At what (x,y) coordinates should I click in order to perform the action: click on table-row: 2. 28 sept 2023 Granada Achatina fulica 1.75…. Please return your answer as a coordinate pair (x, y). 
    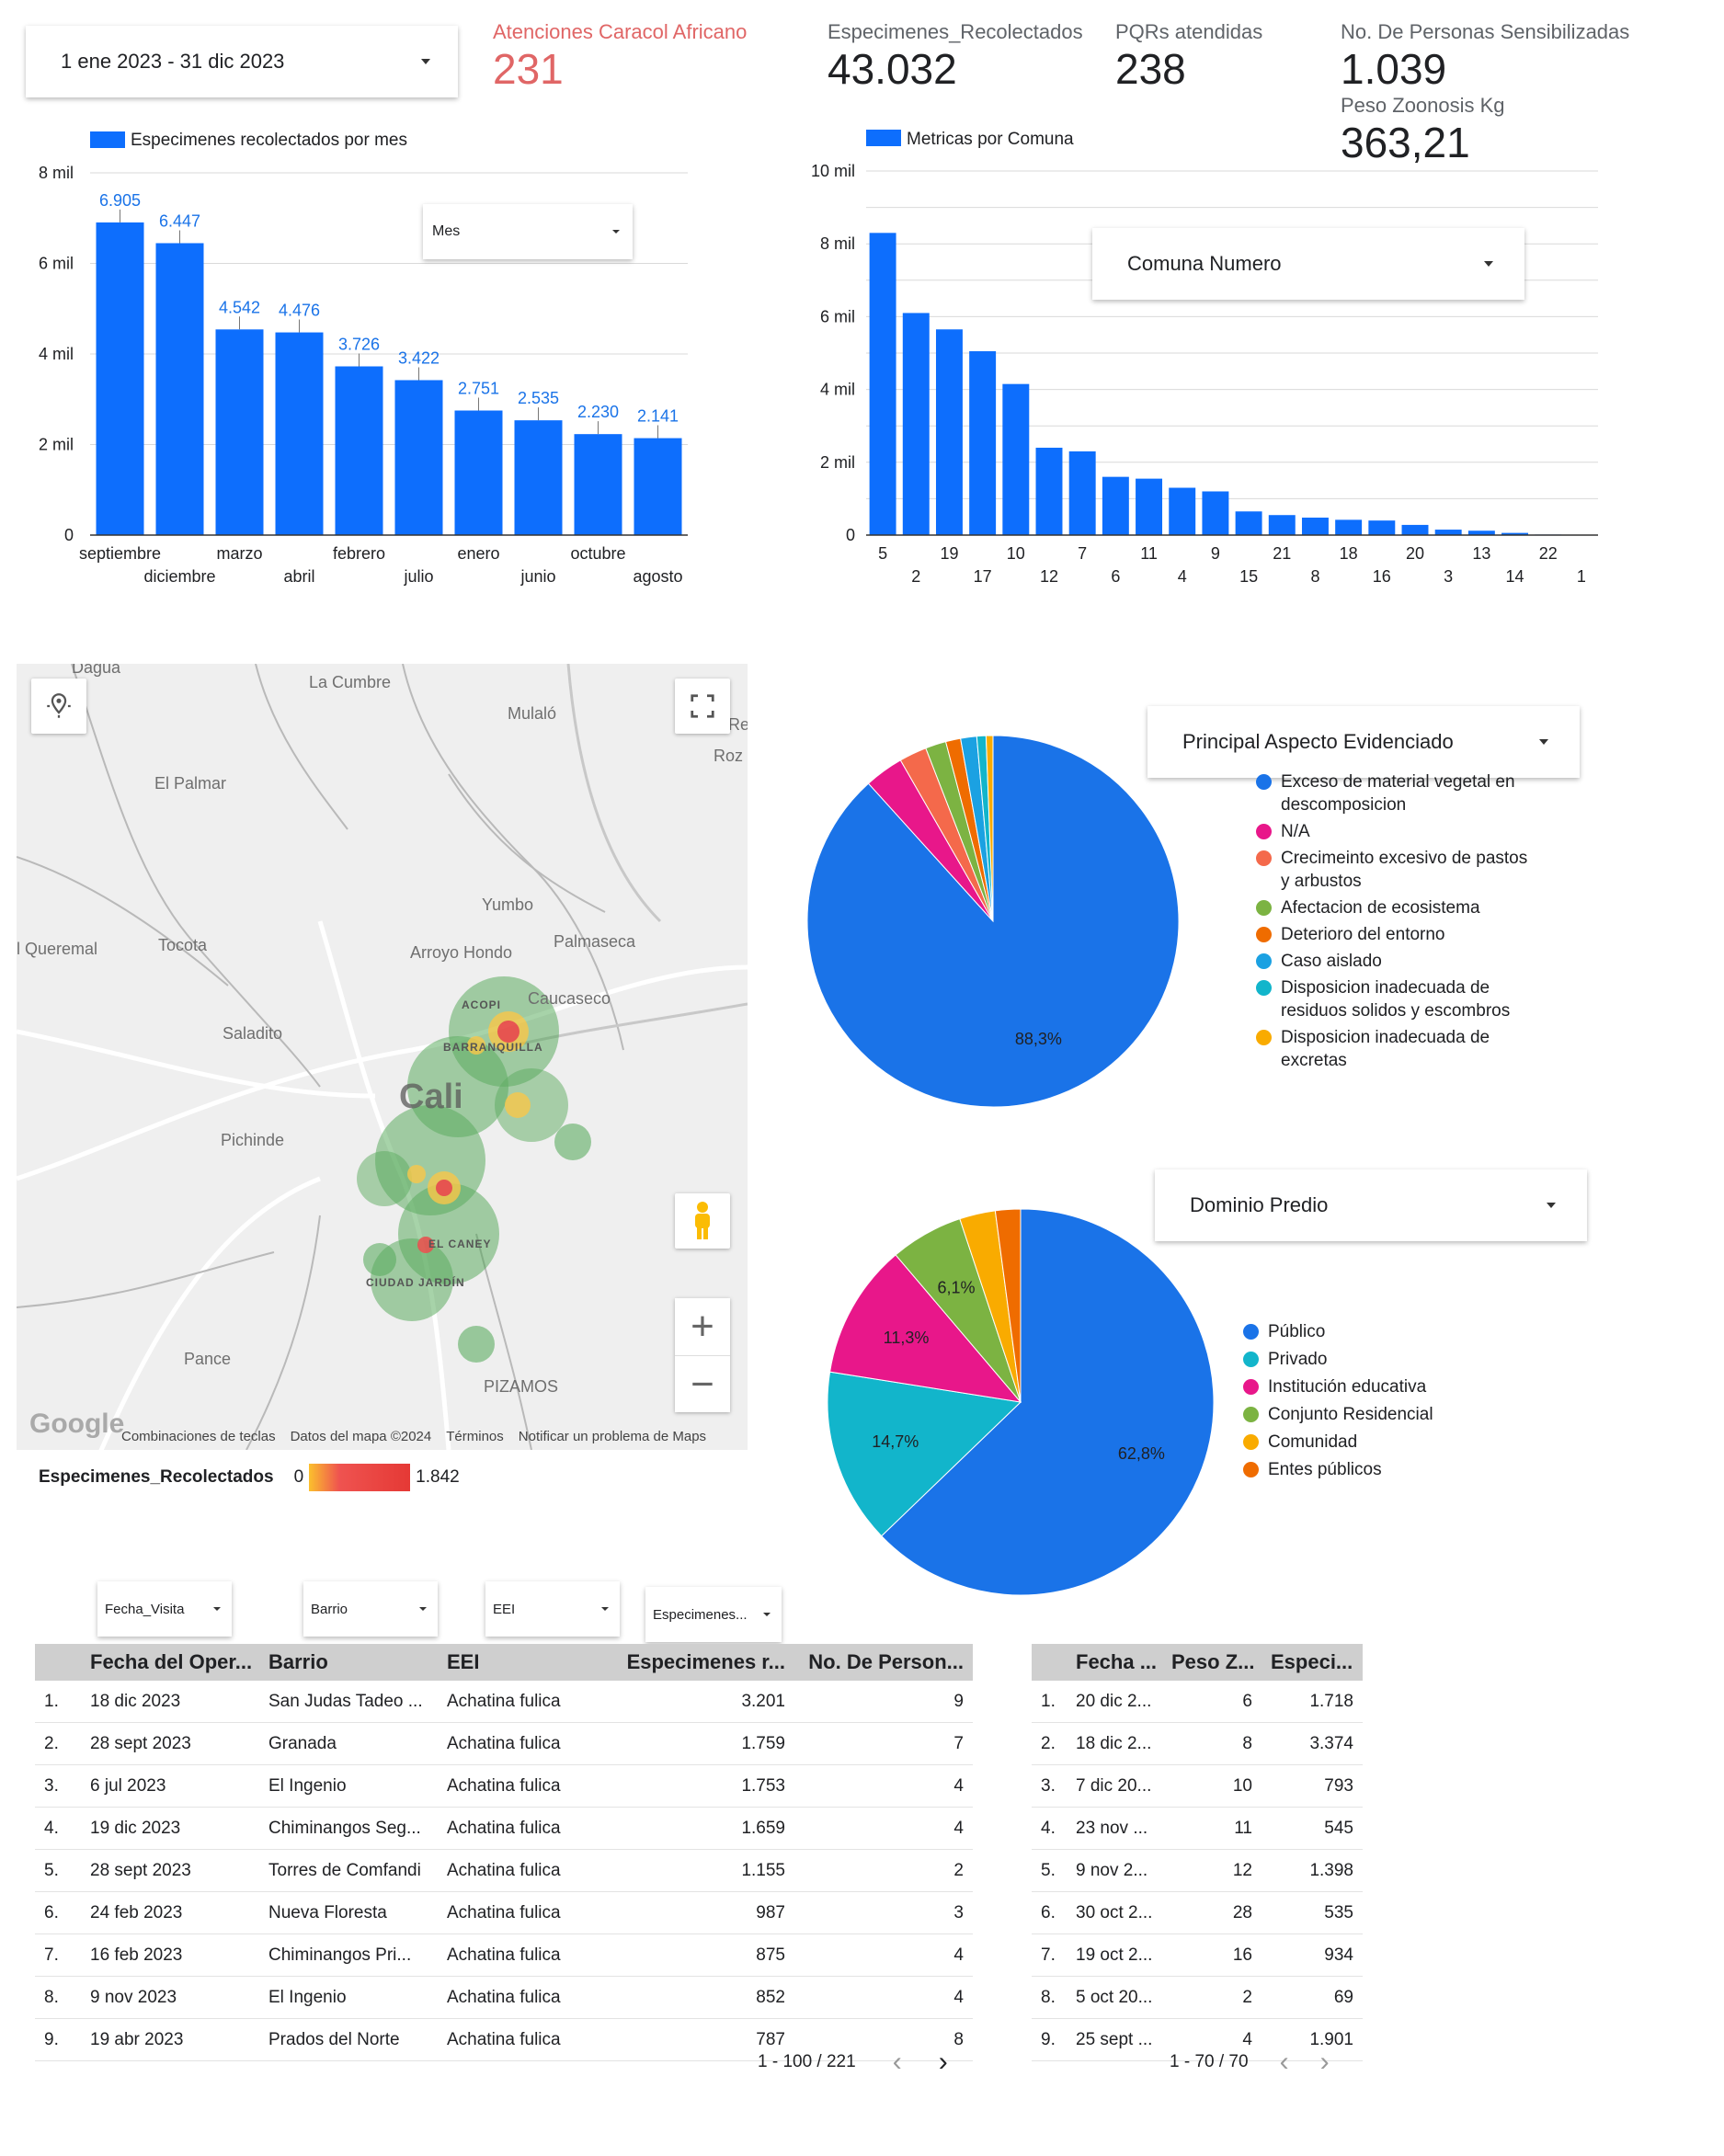
    Looking at the image, I should click on (504, 1743).